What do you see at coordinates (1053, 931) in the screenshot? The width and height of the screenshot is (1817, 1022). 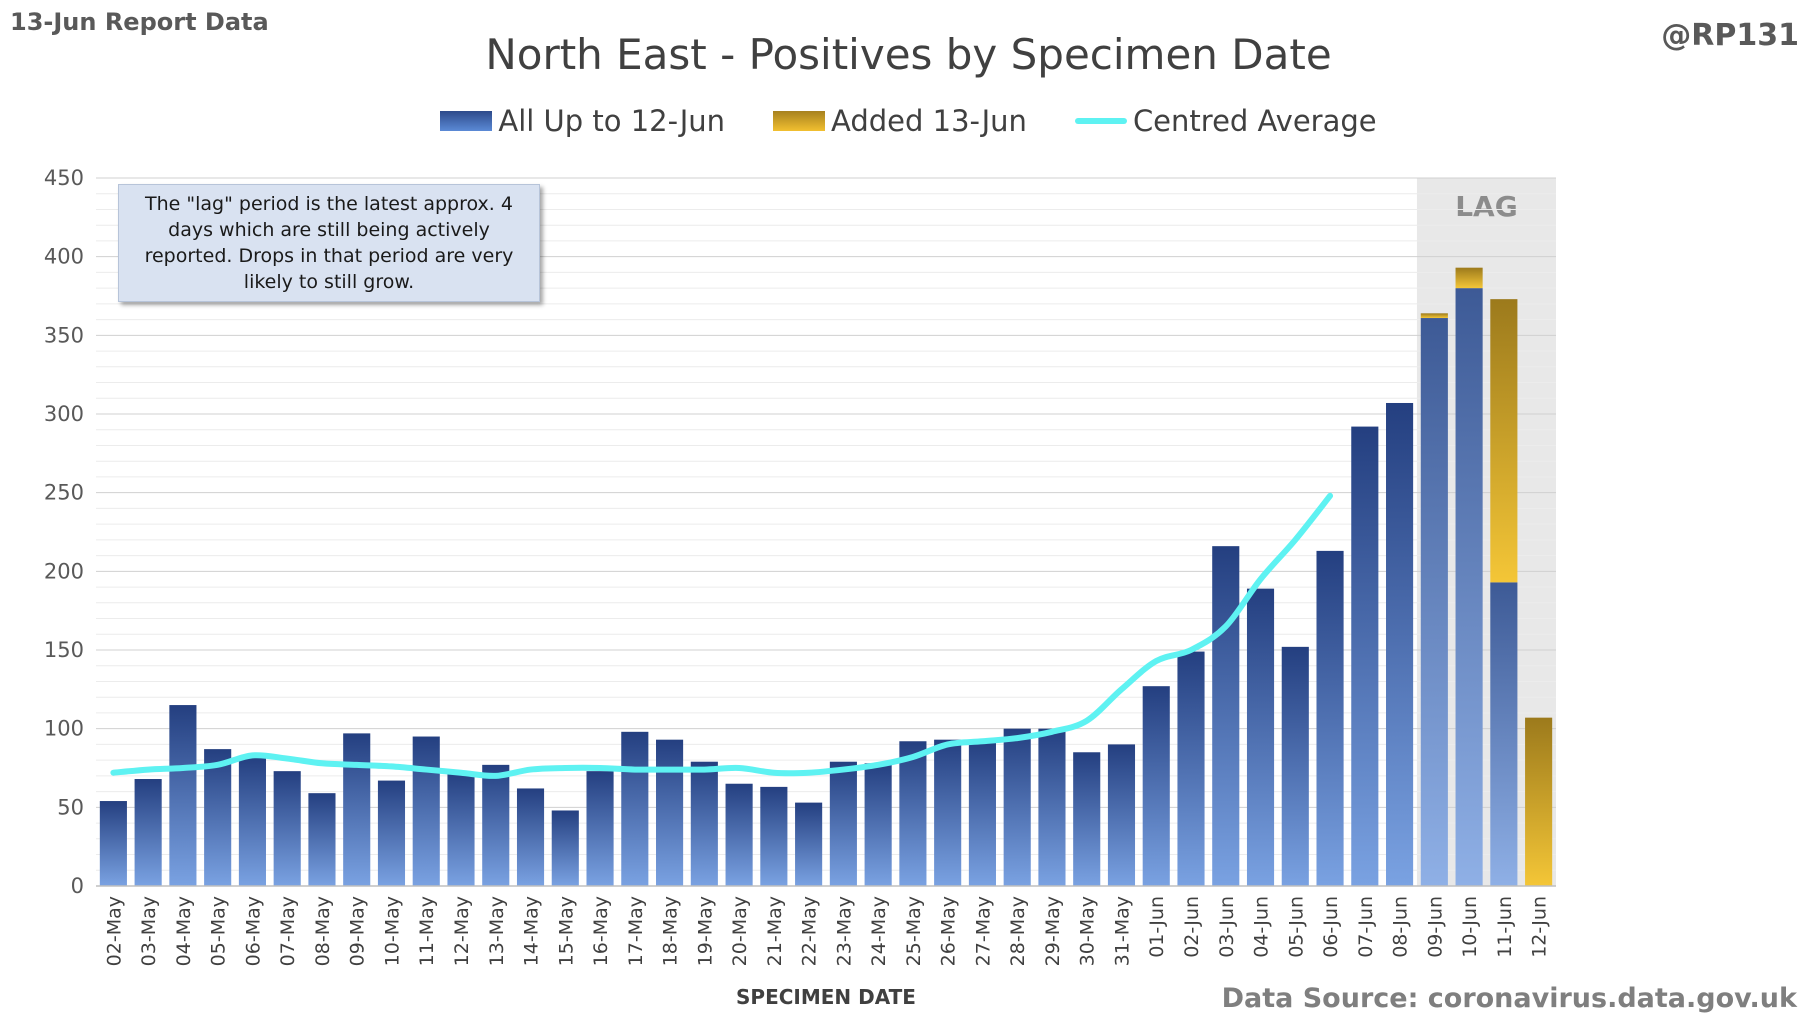 I see `x-tick-label: 29-May` at bounding box center [1053, 931].